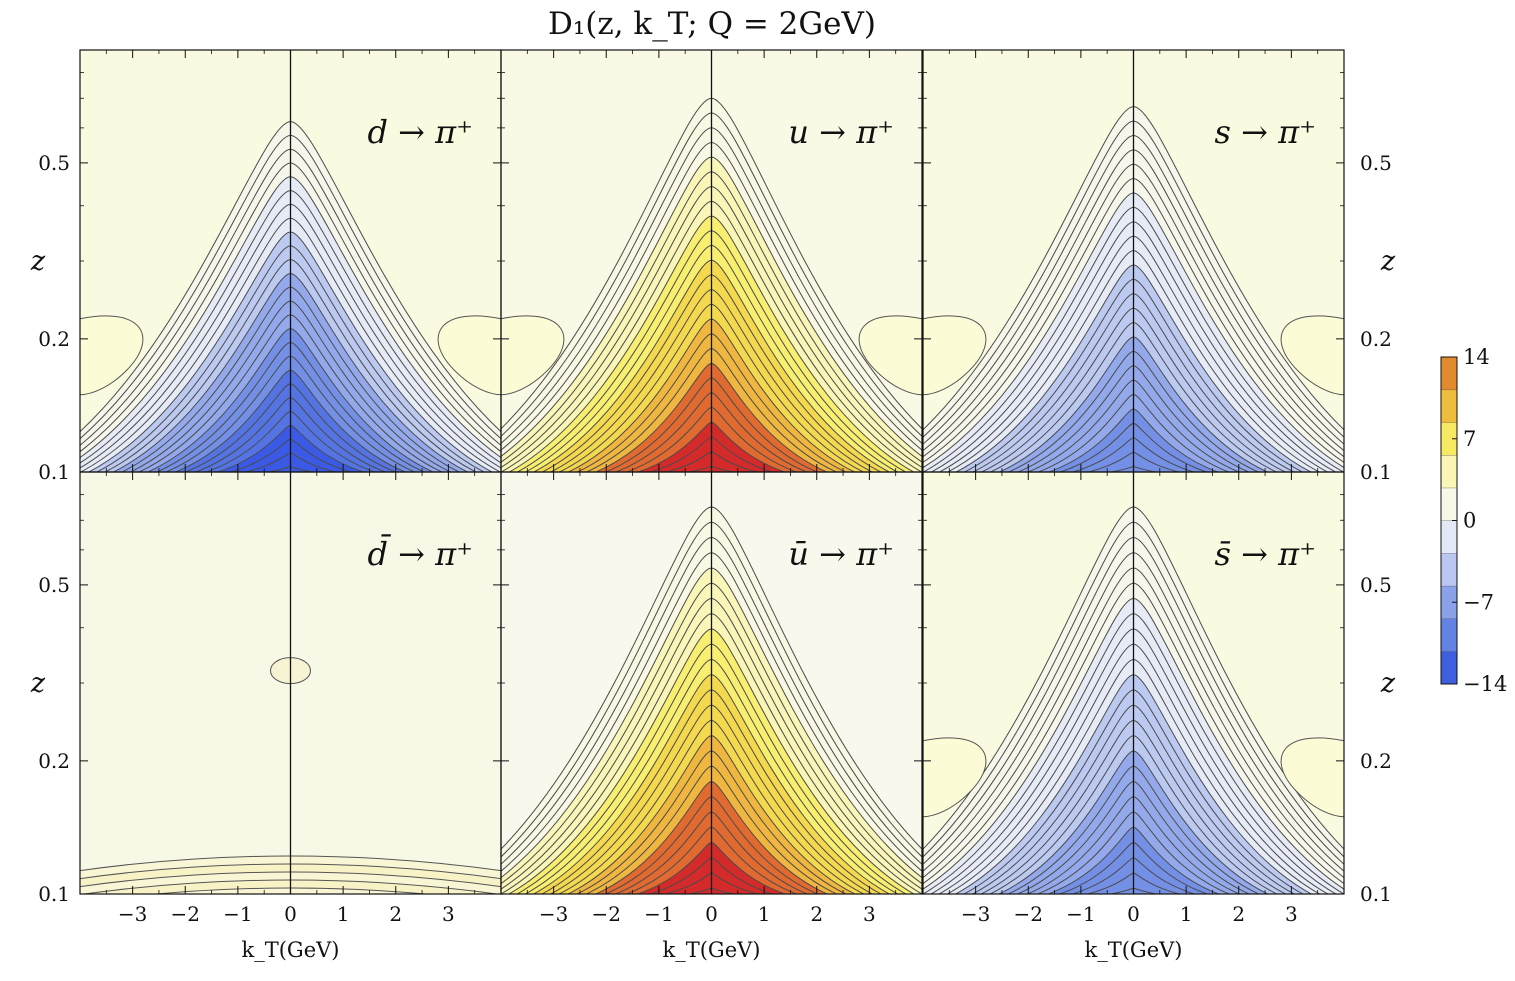 The width and height of the screenshot is (1515, 981). Describe the element at coordinates (420, 132) in the screenshot. I see `panel-label: d → π⁺` at that location.